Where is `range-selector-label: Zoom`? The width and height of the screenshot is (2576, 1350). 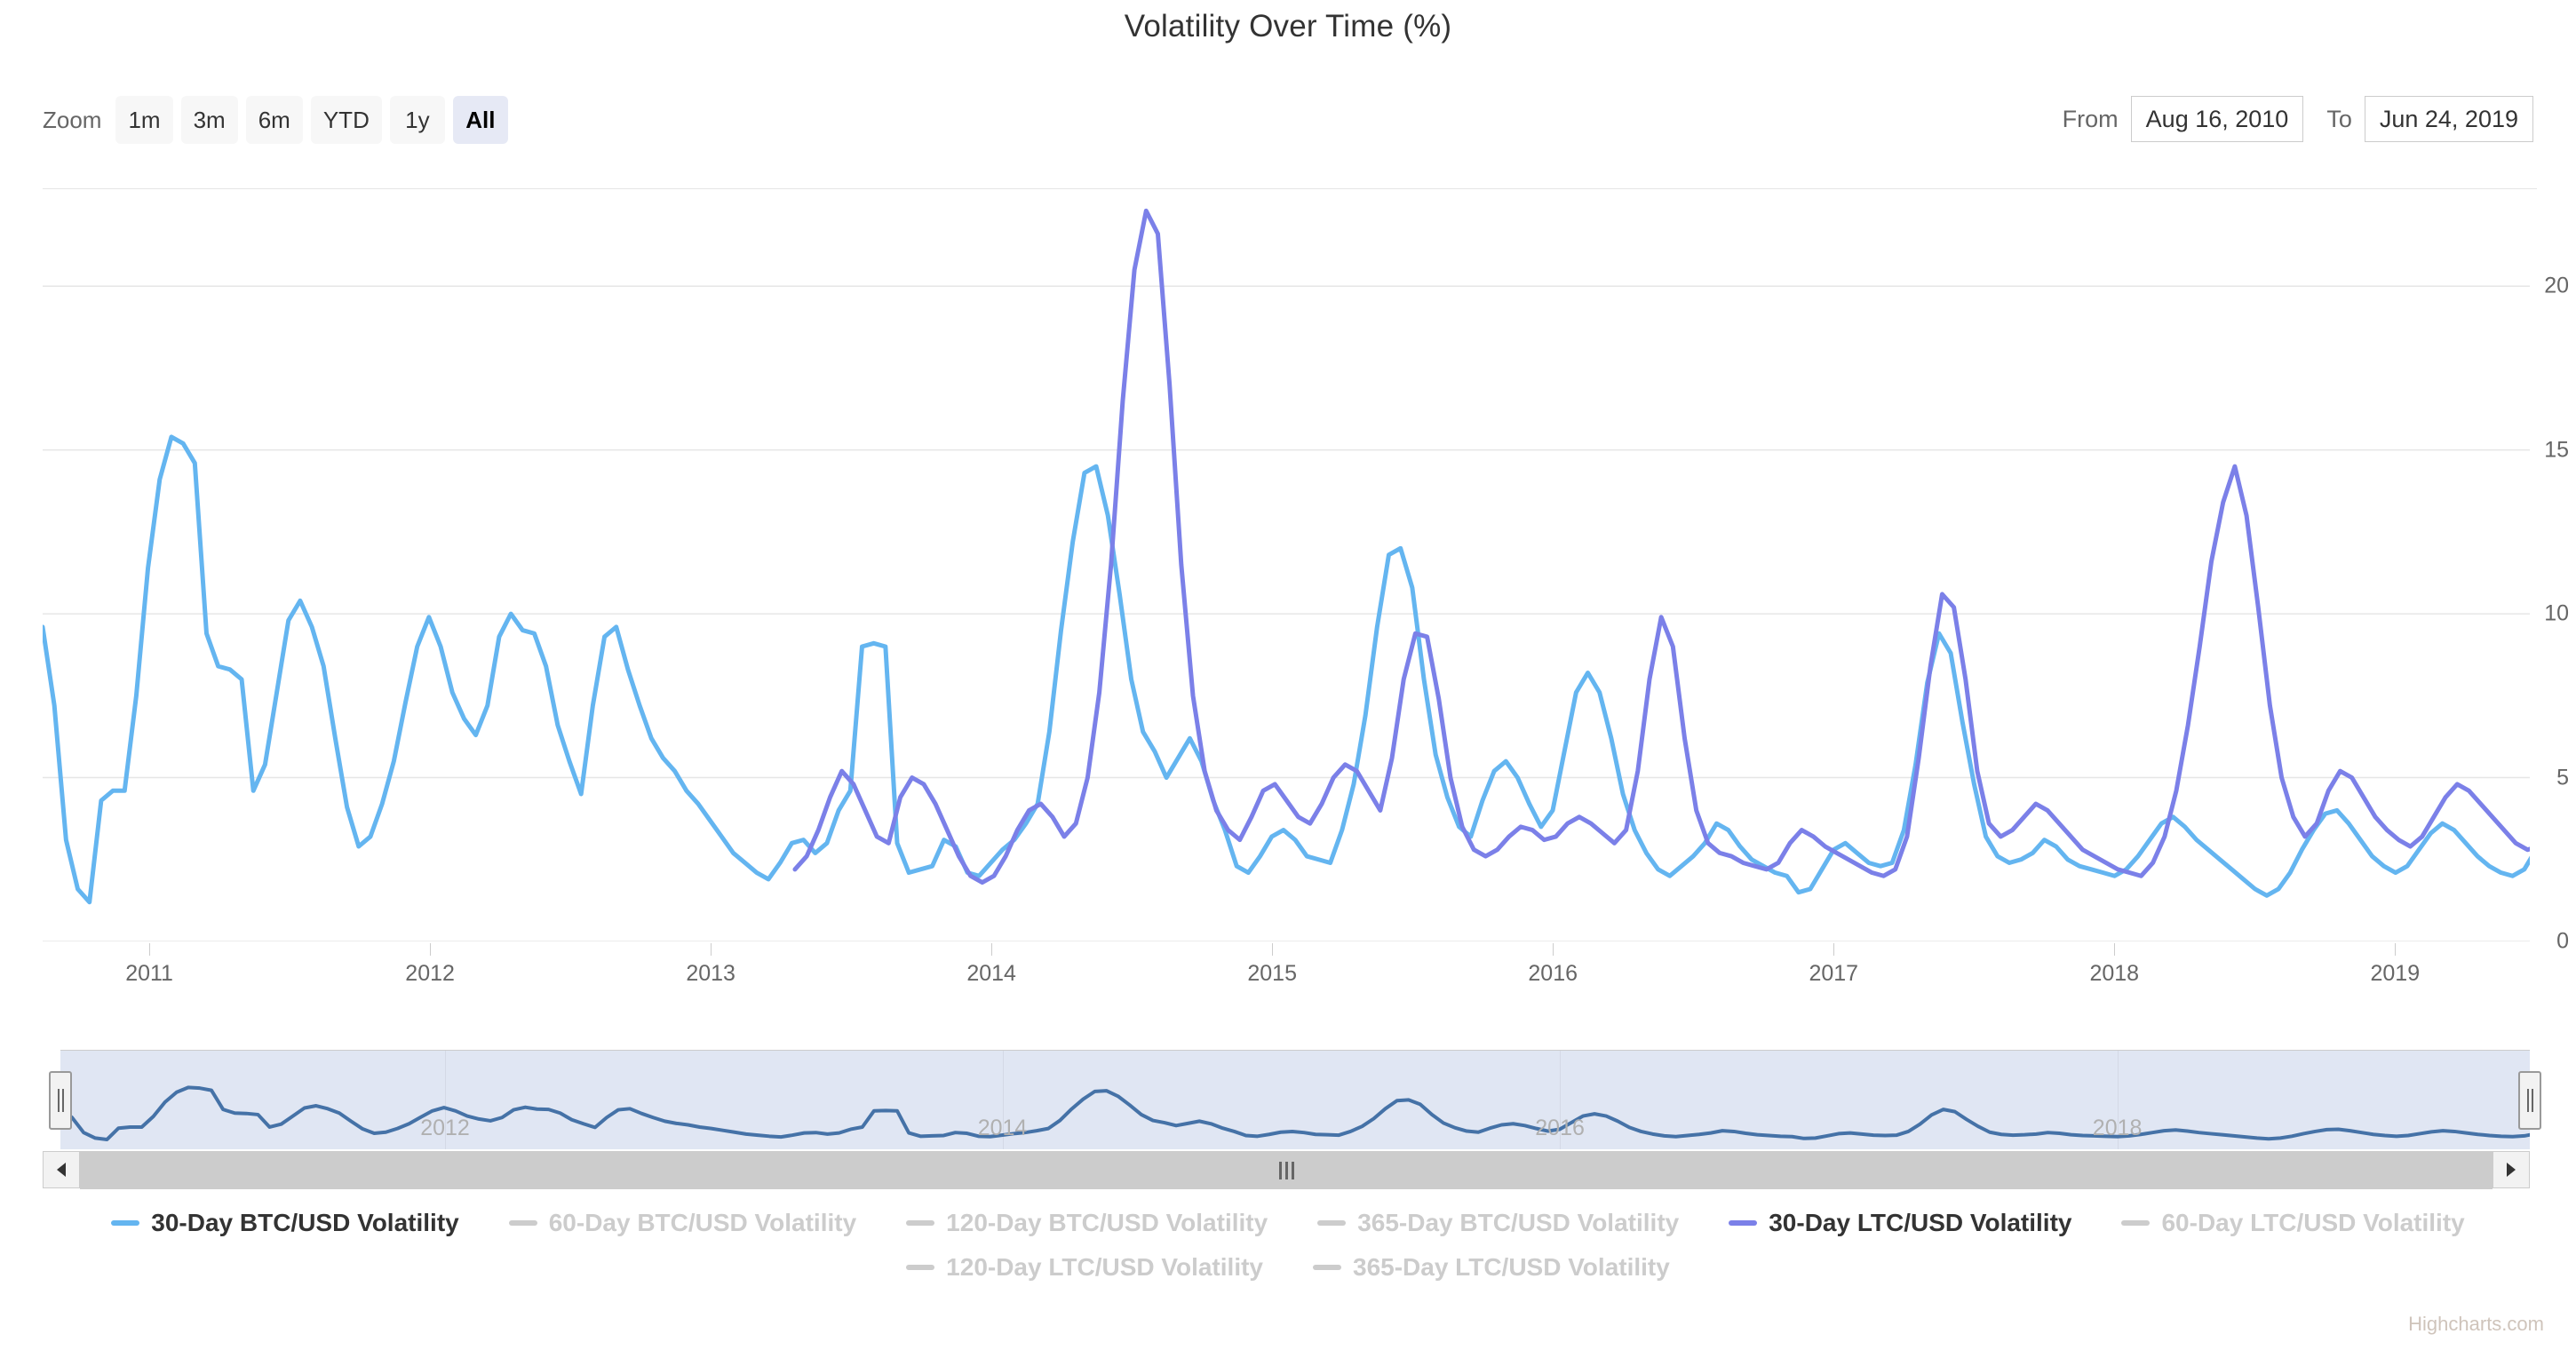 range-selector-label: Zoom is located at coordinates (72, 120).